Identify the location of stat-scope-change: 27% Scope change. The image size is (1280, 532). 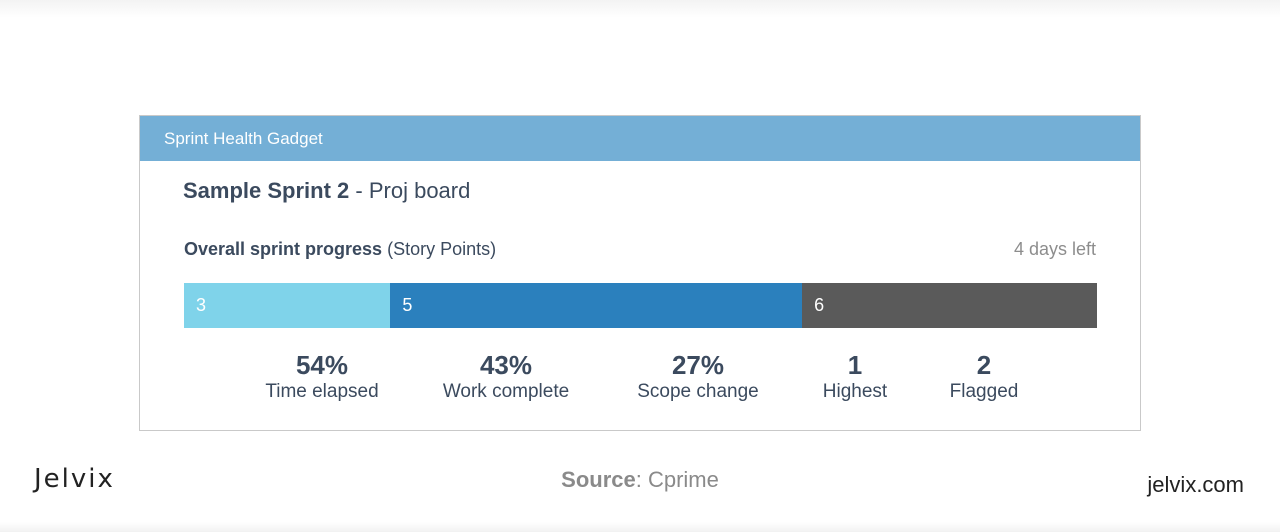
(698, 377).